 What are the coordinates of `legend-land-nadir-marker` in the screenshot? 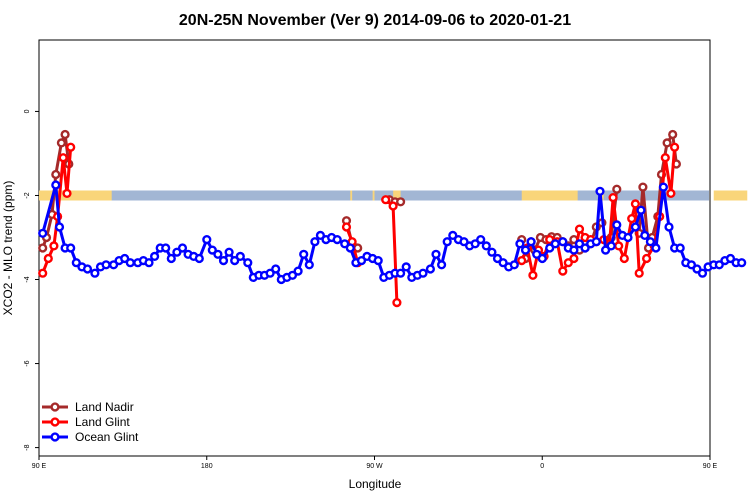 It's located at (55, 407).